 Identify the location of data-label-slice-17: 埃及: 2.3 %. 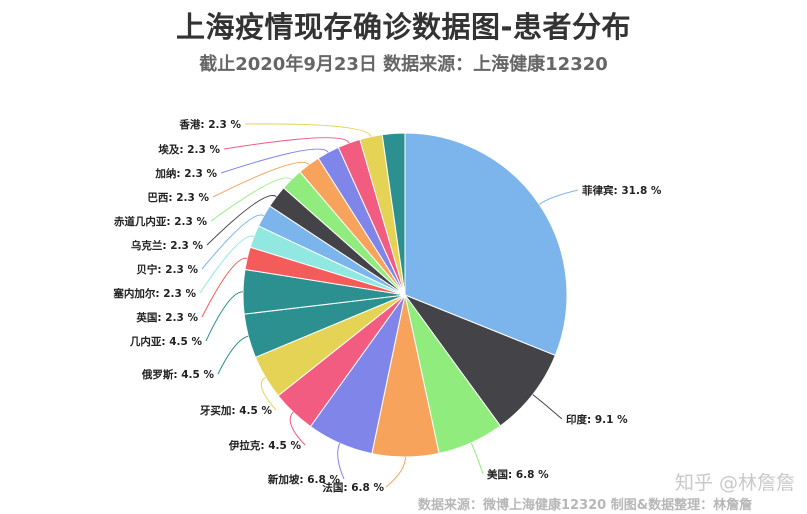
(189, 149).